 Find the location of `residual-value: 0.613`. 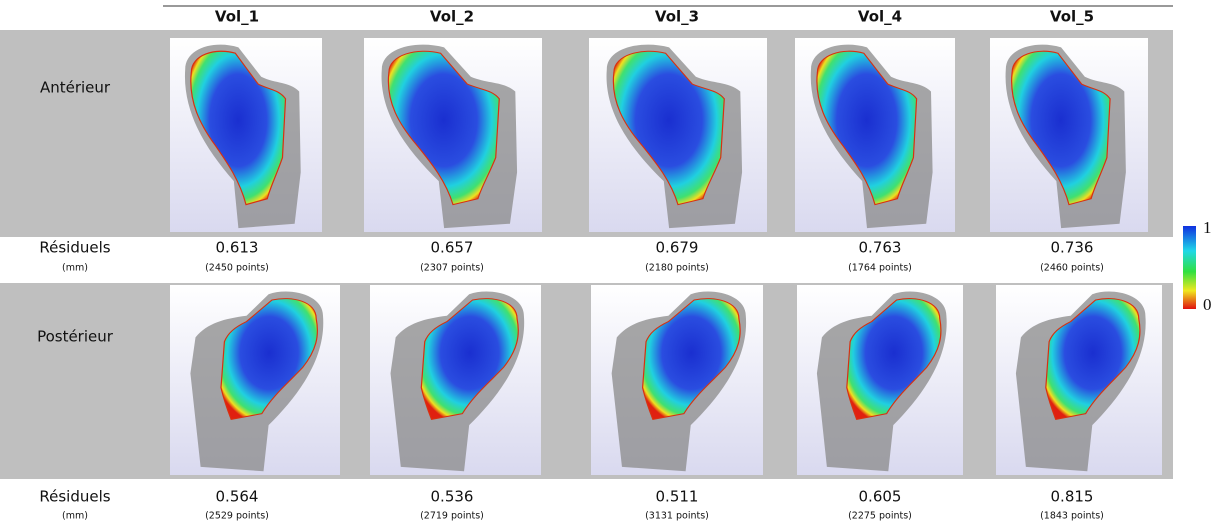

residual-value: 0.613 is located at coordinates (237, 248).